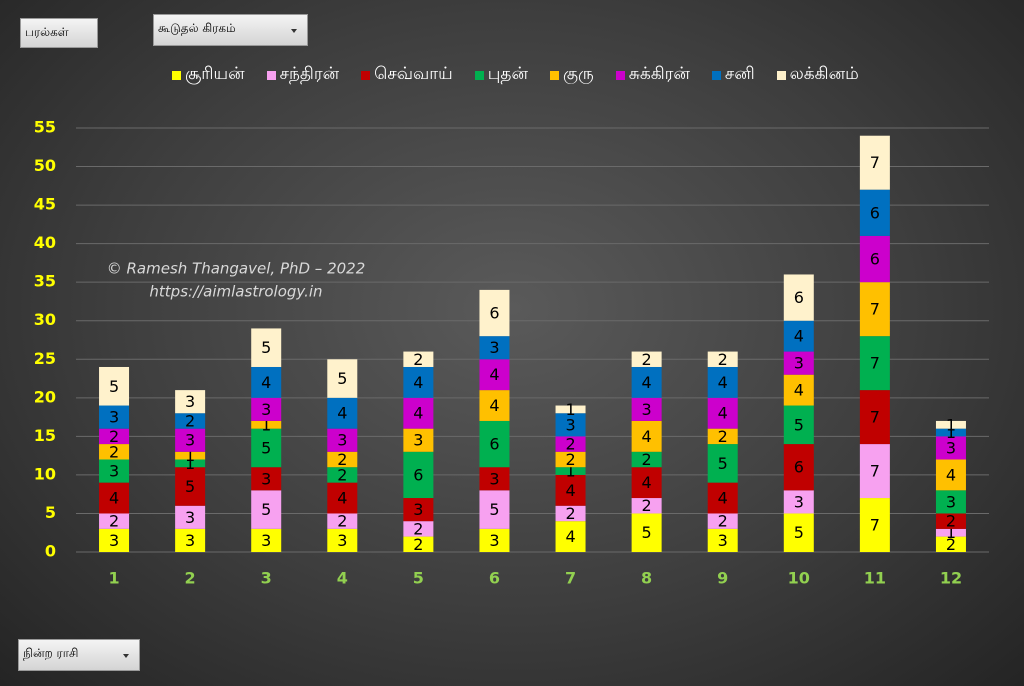 Image resolution: width=1024 pixels, height=686 pixels. I want to click on legend-label: சூரியன், so click(215, 74).